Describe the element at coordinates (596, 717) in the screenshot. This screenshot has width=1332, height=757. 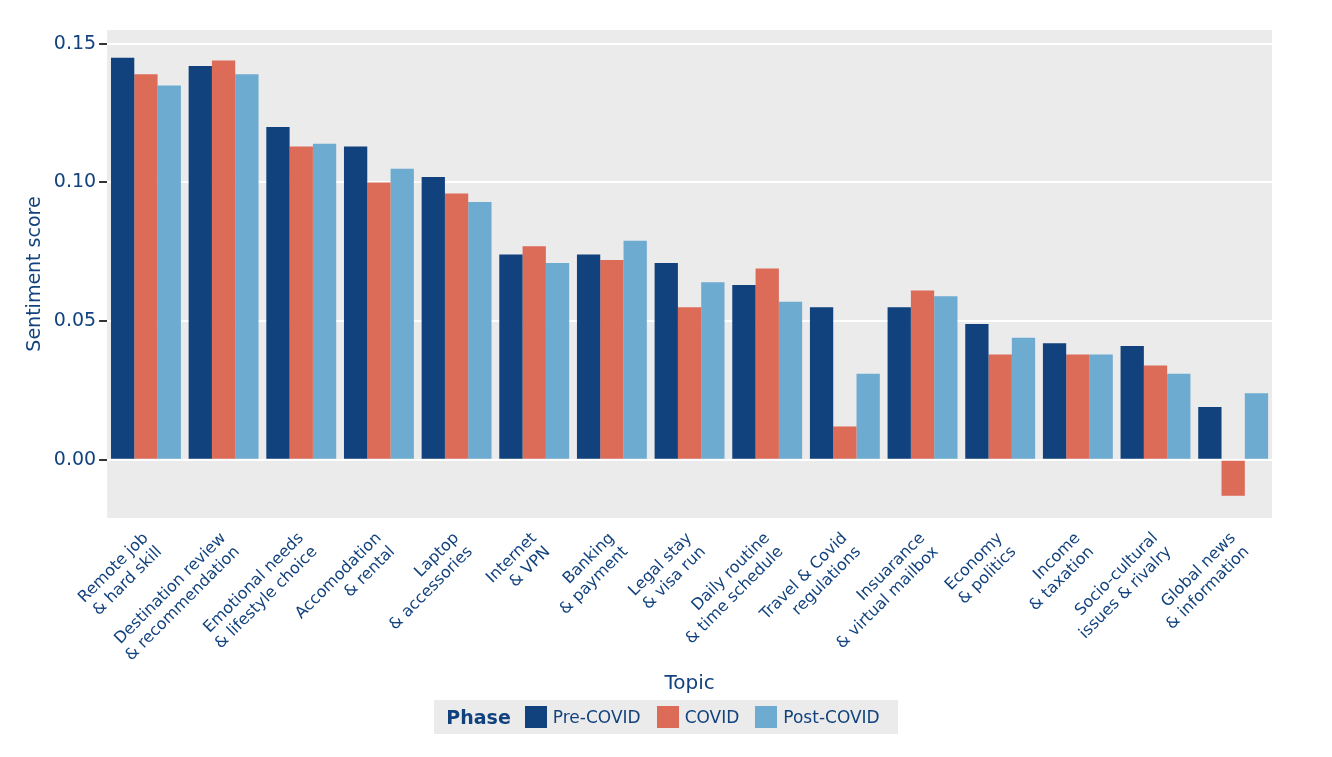
I see `legend-label: Pre-COVID` at that location.